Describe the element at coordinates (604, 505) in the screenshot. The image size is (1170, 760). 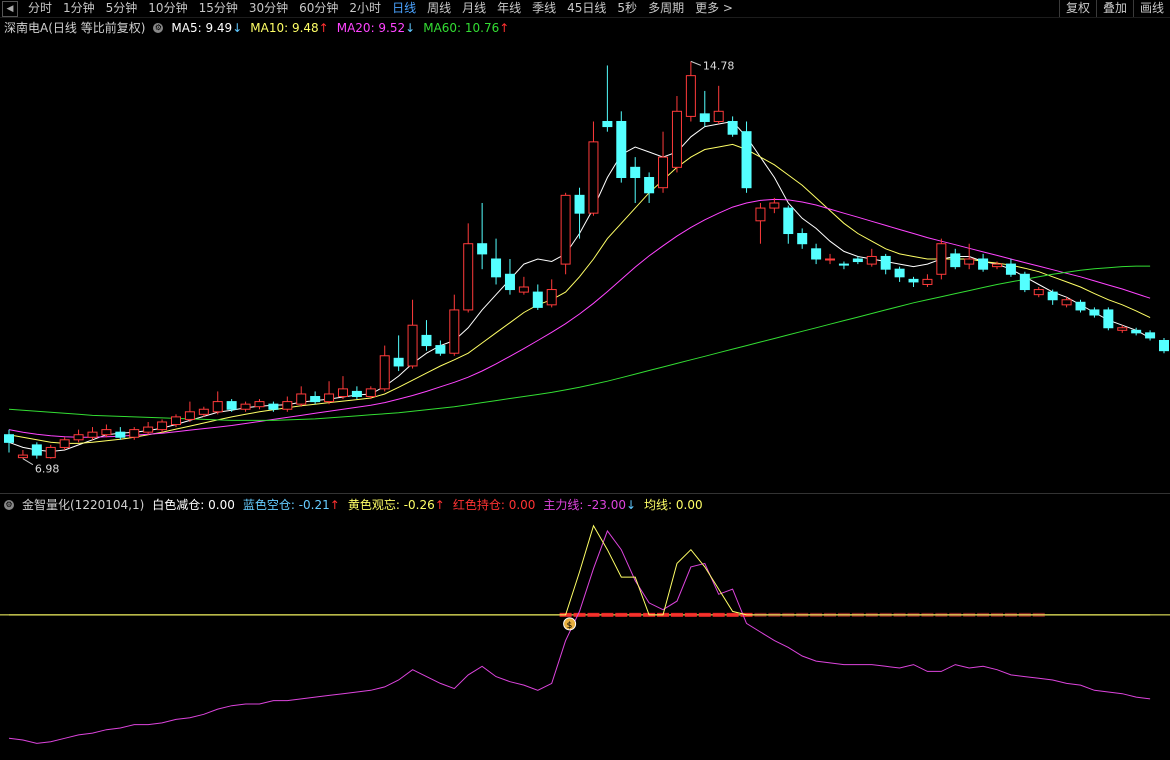
I see `sub-legend-value: -23.00` at that location.